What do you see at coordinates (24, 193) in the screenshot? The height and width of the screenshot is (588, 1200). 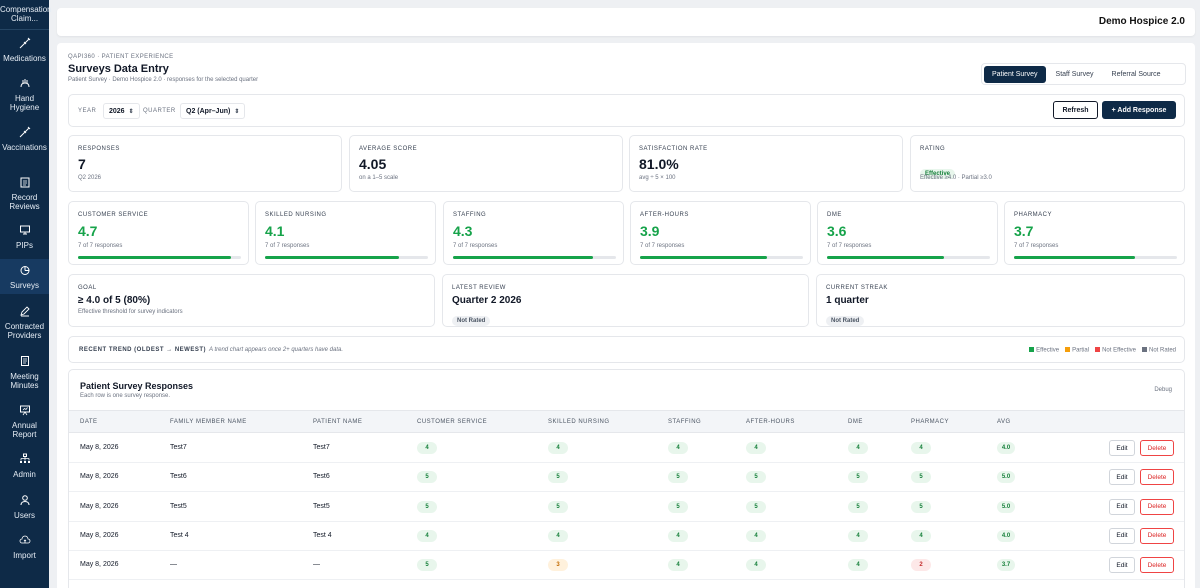 I see `sidebar-item-record-reviews: Record Reviews` at bounding box center [24, 193].